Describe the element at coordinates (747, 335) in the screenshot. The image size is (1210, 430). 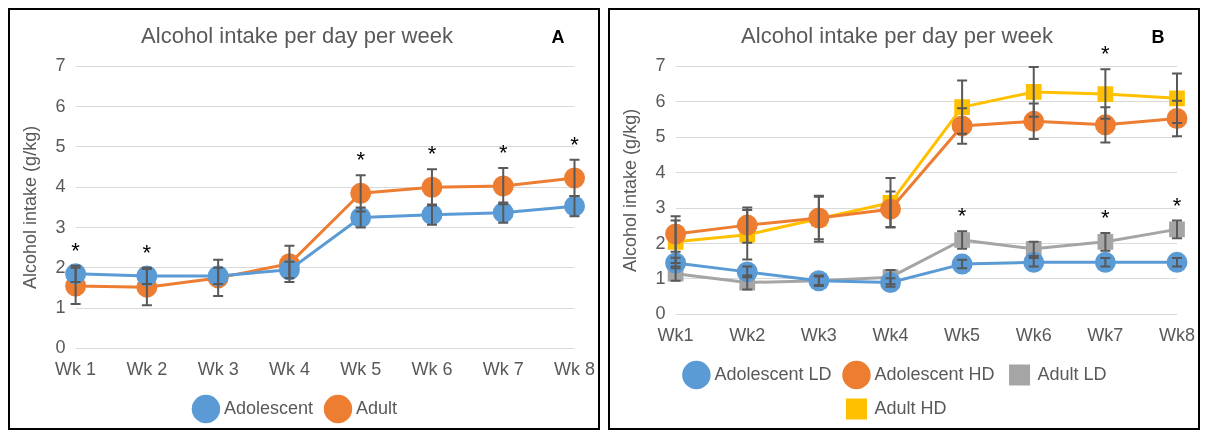
I see `x-tick-label: Wk2` at that location.